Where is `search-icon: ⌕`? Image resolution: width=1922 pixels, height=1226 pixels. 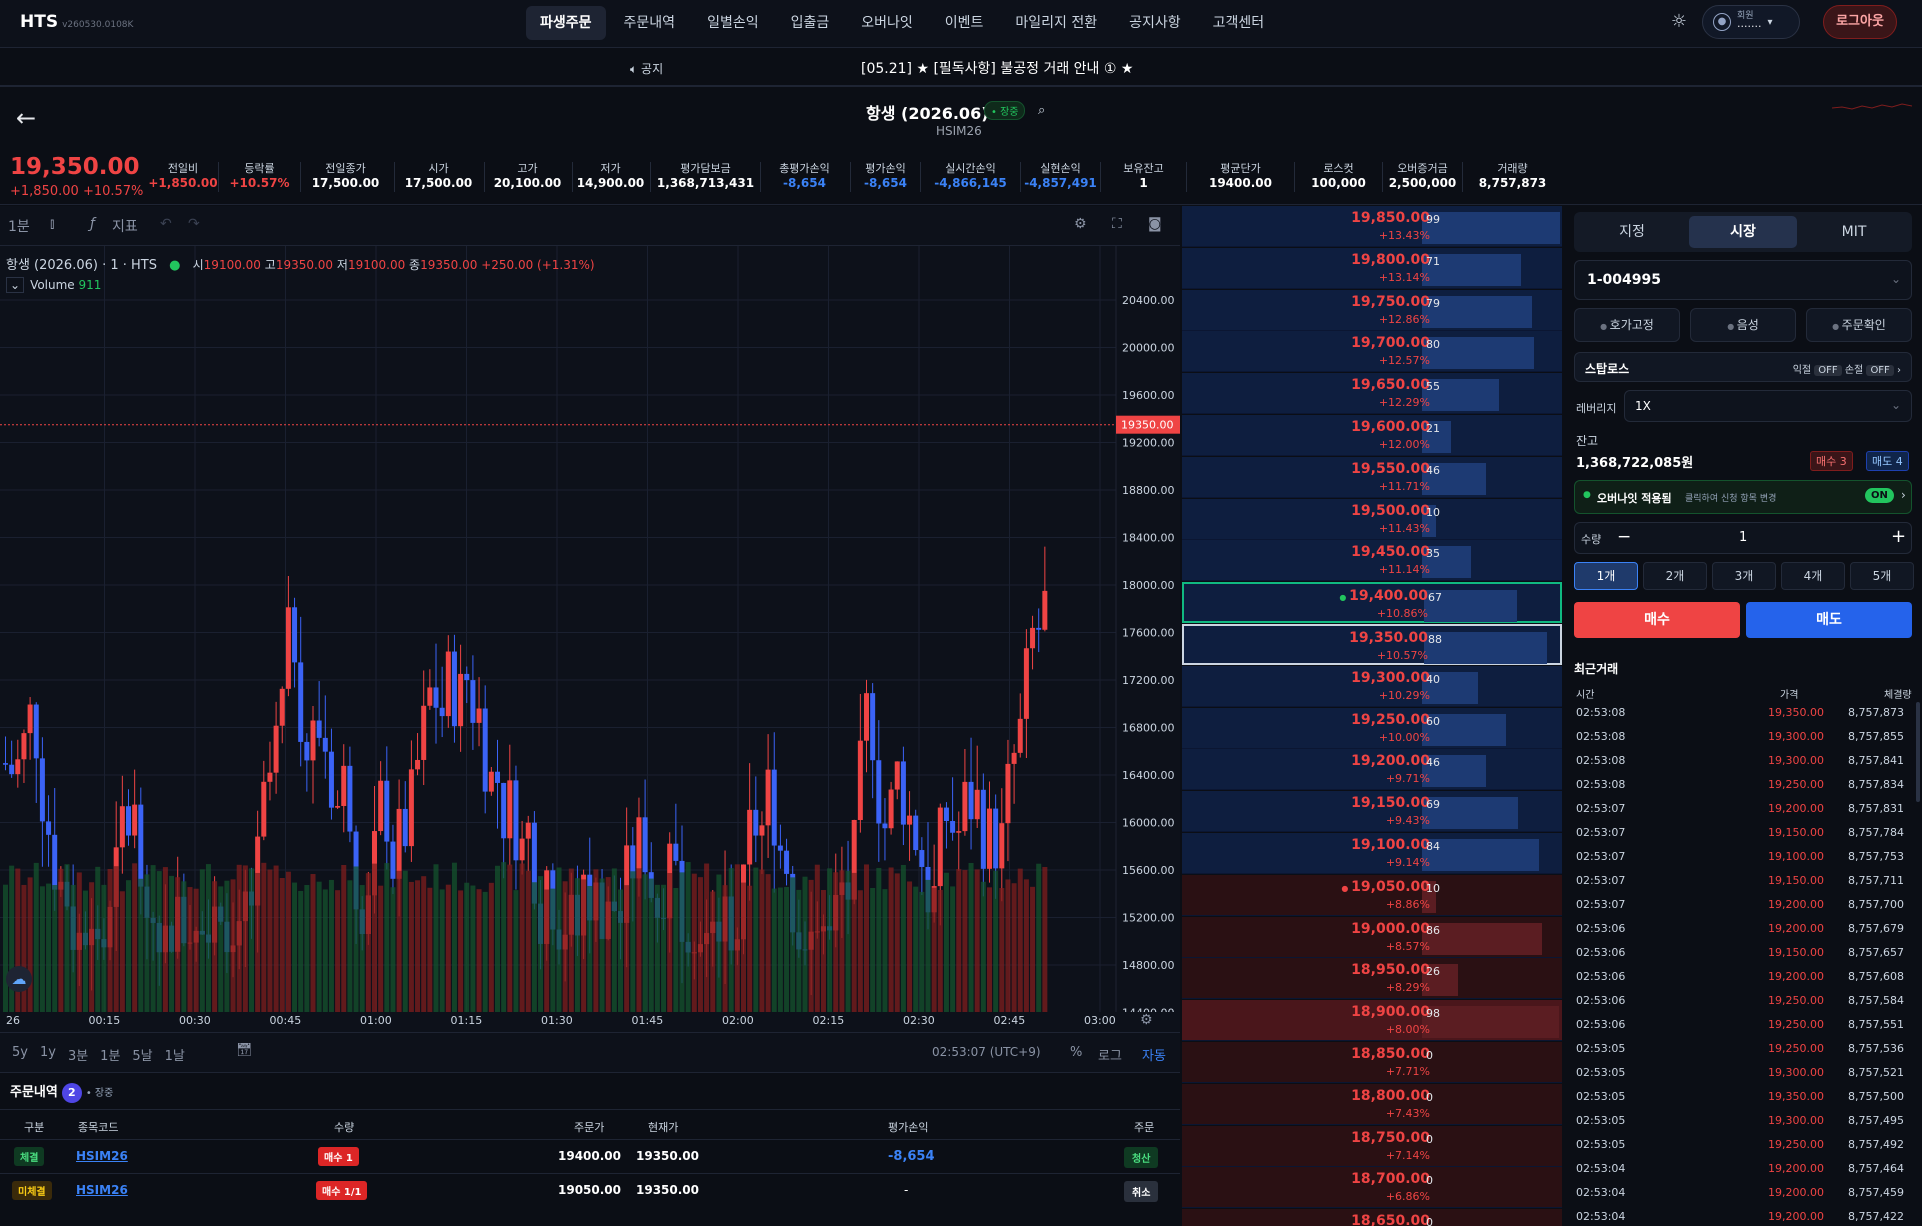
search-icon: ⌕ is located at coordinates (1042, 110).